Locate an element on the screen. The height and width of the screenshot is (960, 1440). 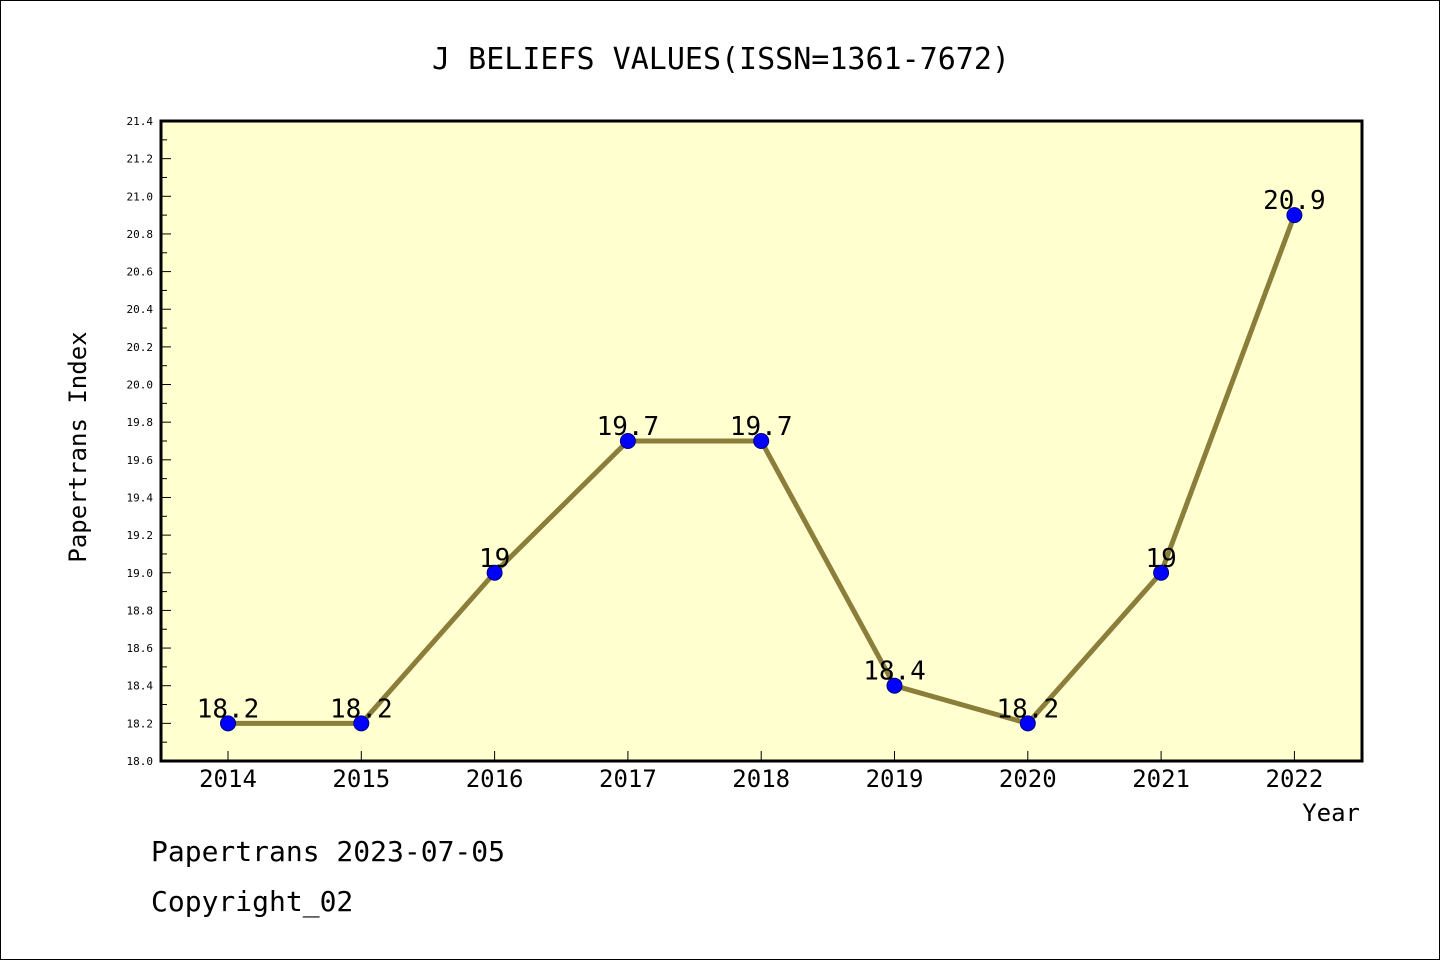
x-tick-label: 2018 is located at coordinates (761, 779).